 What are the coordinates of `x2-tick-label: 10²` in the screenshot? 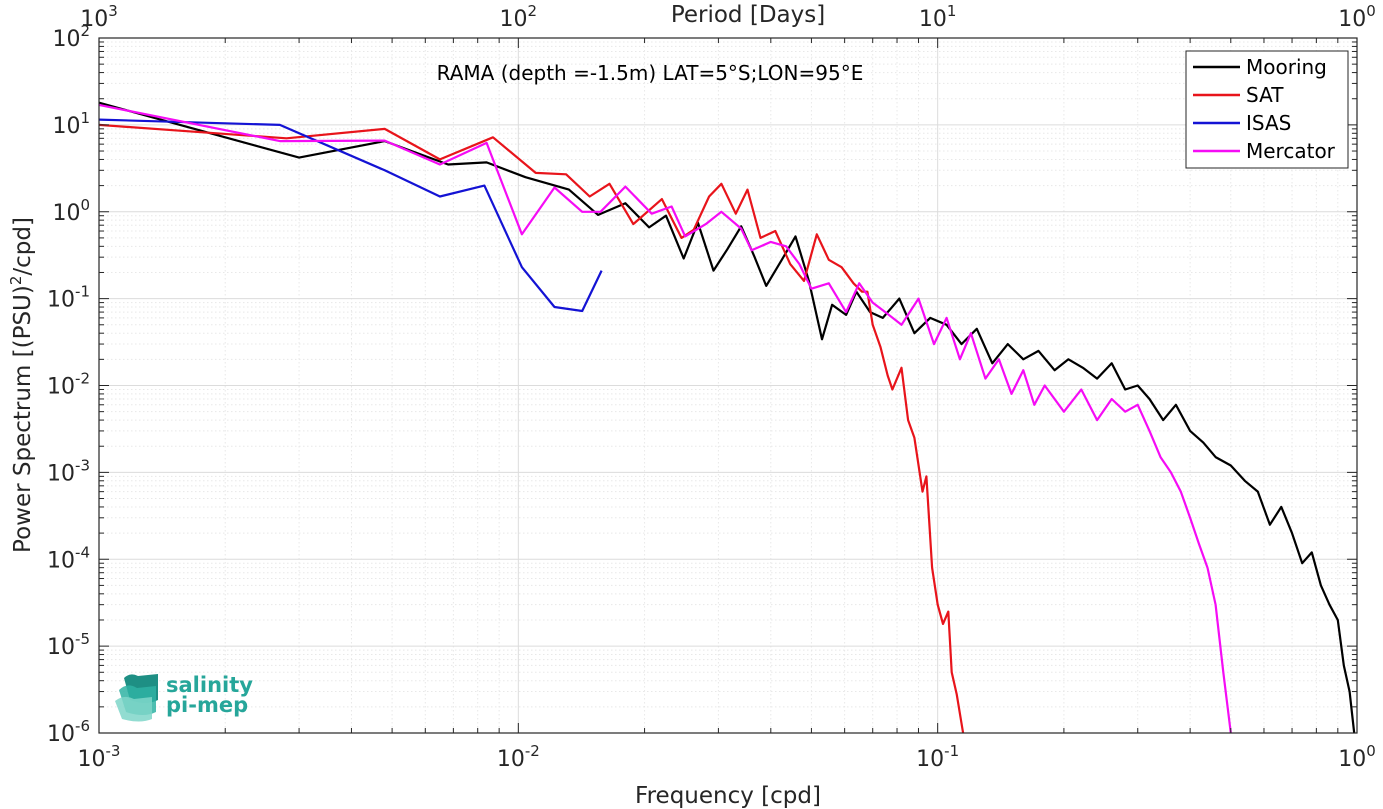 It's located at (519, 17).